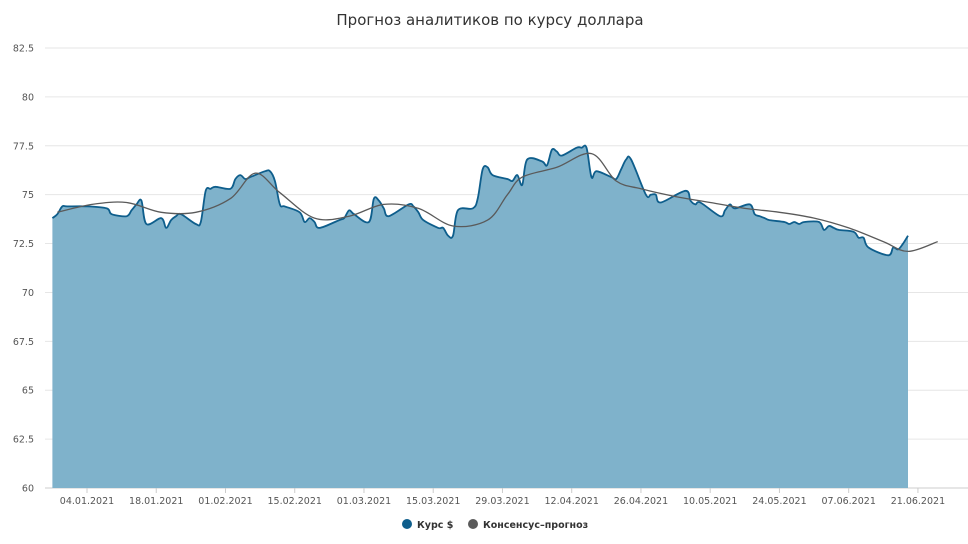 The width and height of the screenshot is (968, 544). I want to click on legend-item-rate: Курс $, so click(427, 525).